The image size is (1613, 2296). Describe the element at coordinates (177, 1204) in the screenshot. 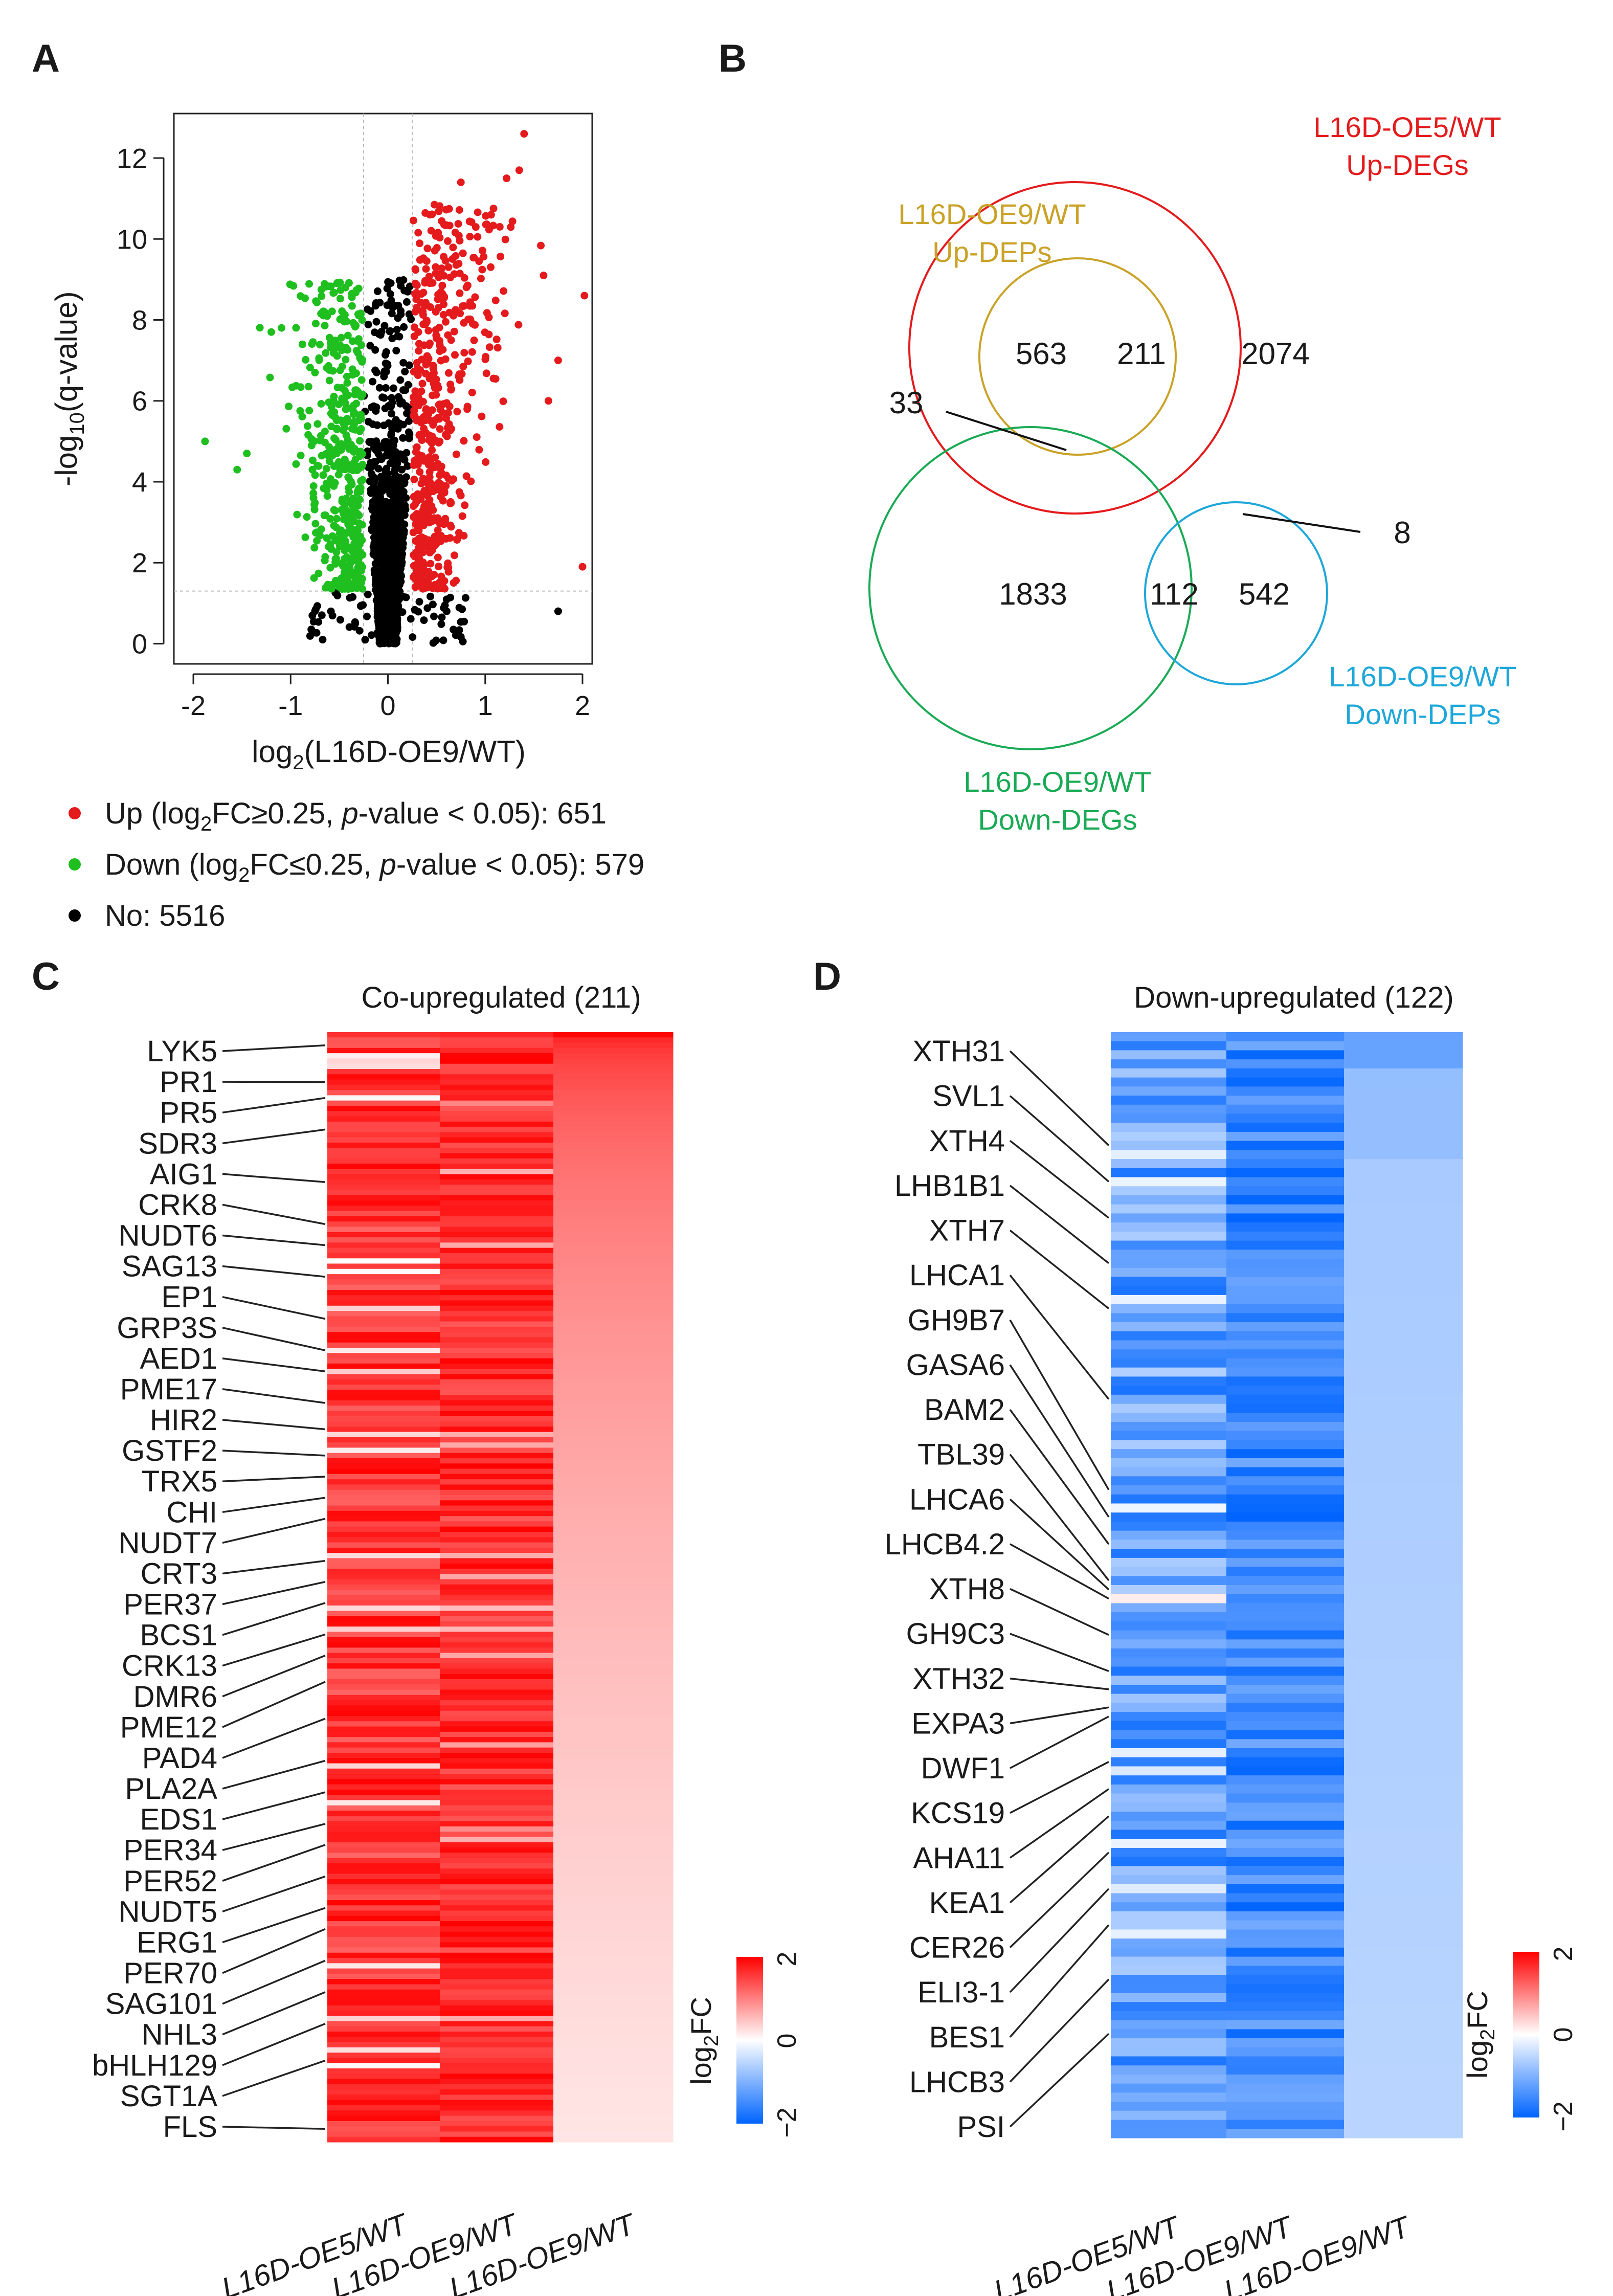

I see `gene-label: CRK8` at that location.